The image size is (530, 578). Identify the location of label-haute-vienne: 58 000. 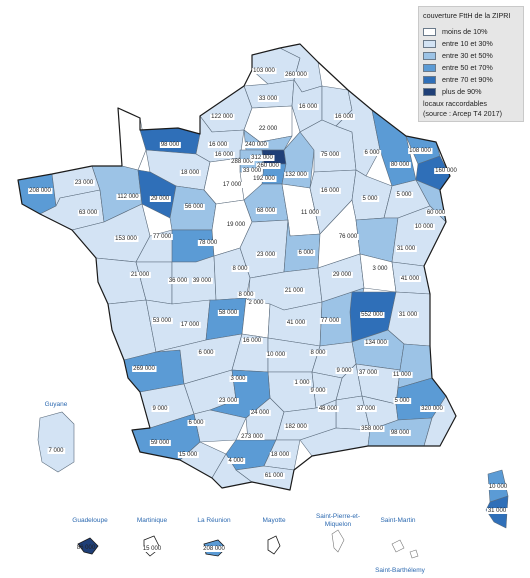
(228, 313).